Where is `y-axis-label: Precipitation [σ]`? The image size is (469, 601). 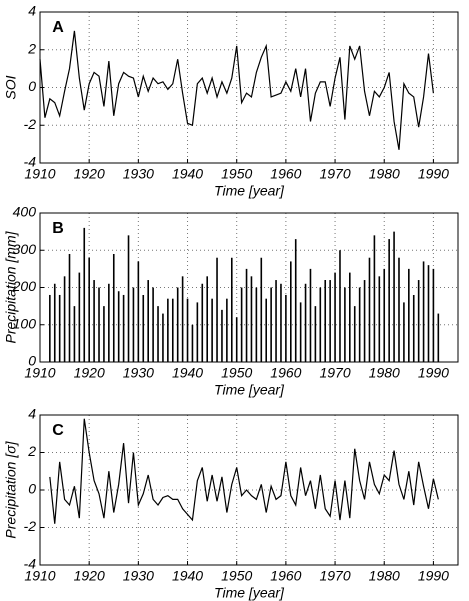
y-axis-label: Precipitation [σ] is located at coordinates (11, 489).